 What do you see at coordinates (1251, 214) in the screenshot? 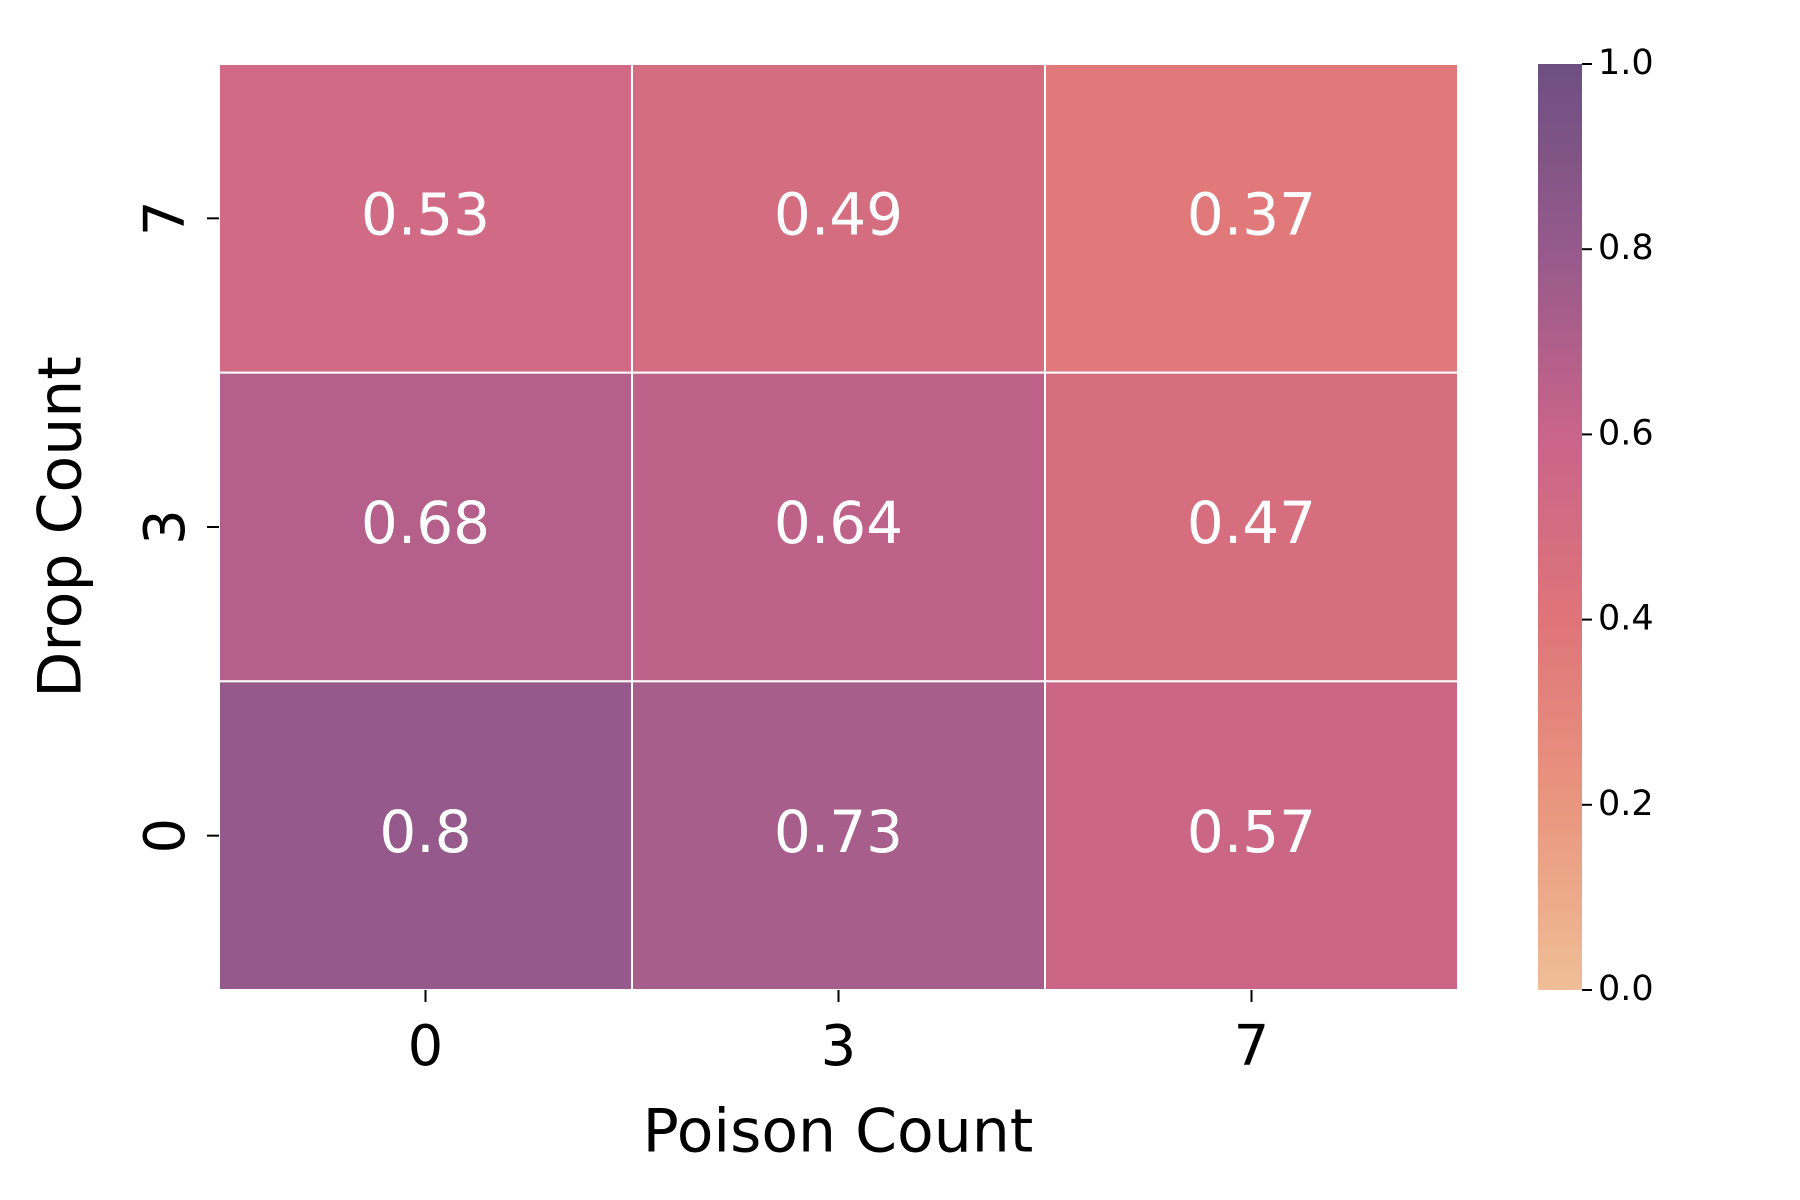
I see `cell-label: 0.37` at bounding box center [1251, 214].